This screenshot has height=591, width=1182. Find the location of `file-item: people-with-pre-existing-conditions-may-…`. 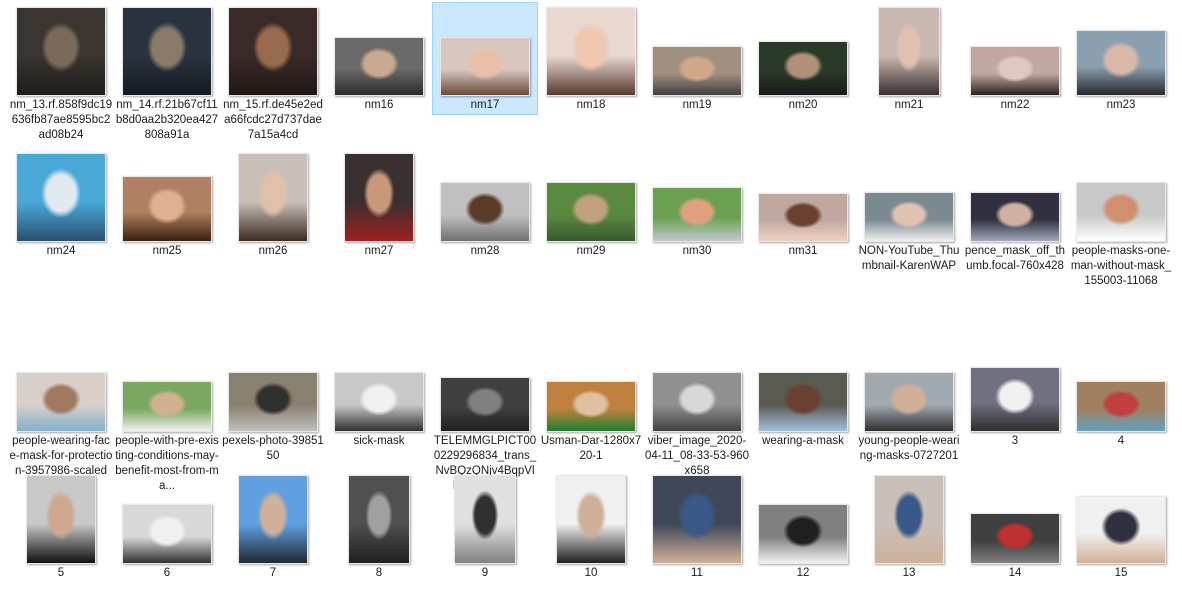

file-item: people-with-pre-existing-conditions-may-… is located at coordinates (167, 416).